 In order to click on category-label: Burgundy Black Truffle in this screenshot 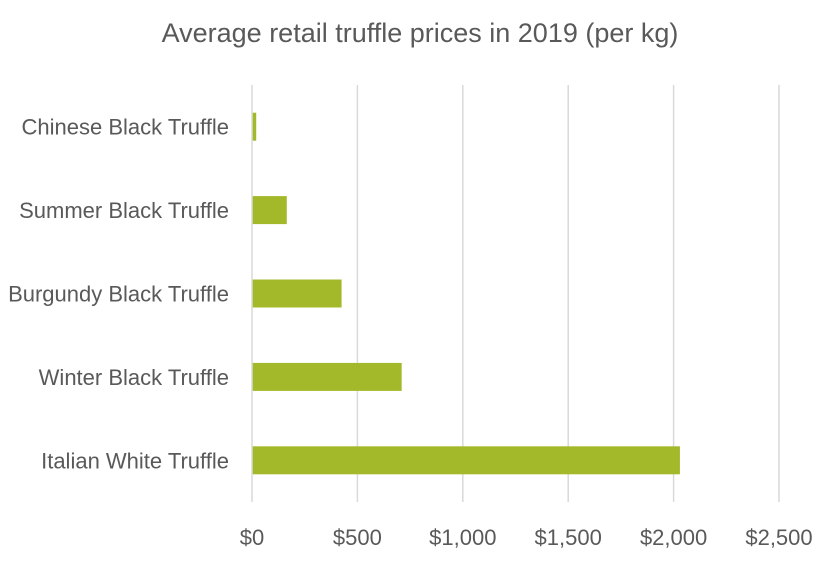, I will do `click(118, 294)`.